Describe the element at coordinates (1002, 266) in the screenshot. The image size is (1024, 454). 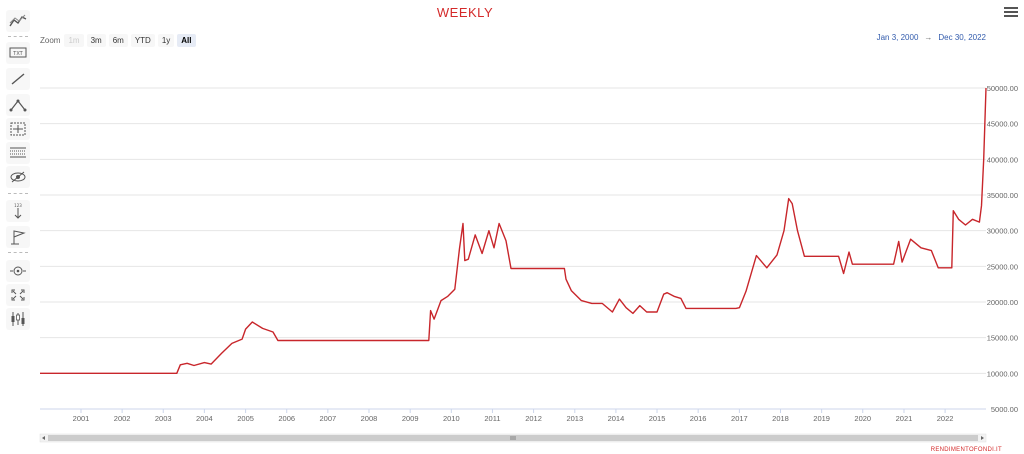
I see `y-tick-label: 25000.00` at that location.